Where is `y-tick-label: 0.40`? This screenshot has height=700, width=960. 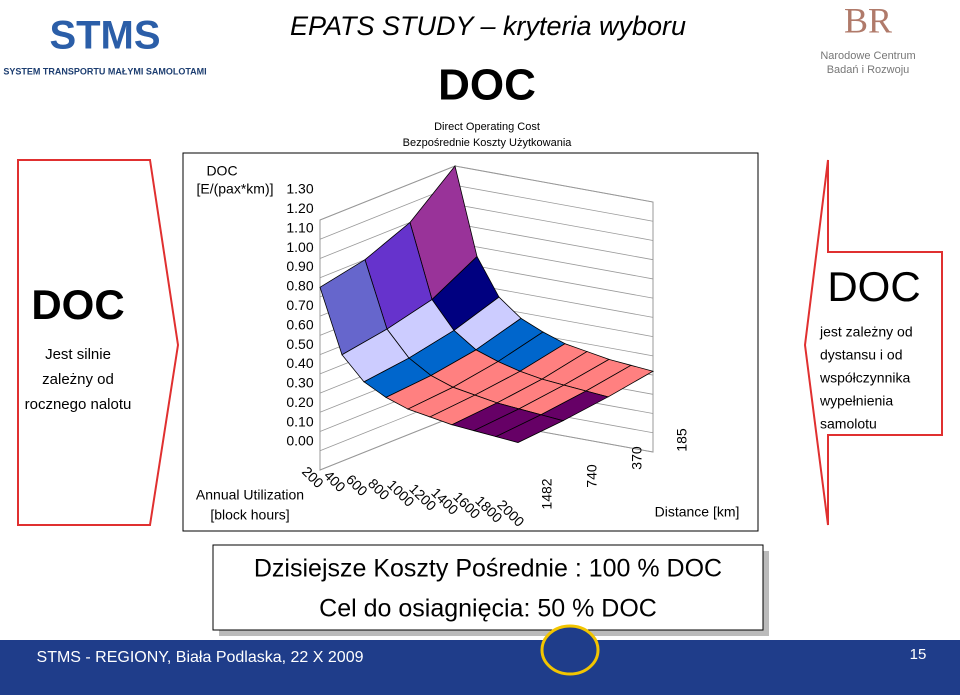
y-tick-label: 0.40 is located at coordinates (299, 363).